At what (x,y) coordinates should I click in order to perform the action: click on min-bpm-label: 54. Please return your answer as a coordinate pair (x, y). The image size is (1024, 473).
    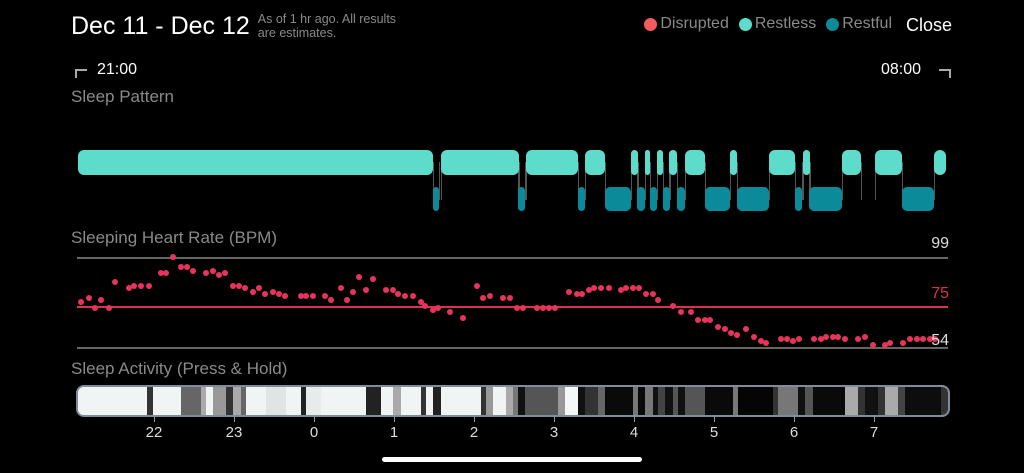
    Looking at the image, I should click on (940, 340).